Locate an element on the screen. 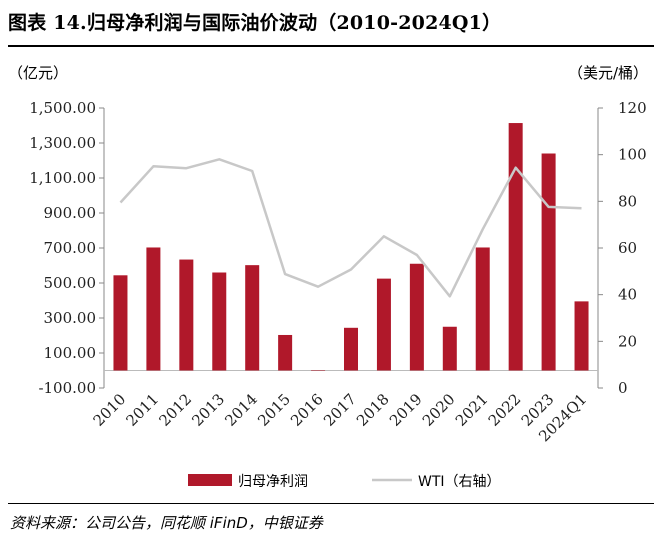 The height and width of the screenshot is (545, 662). x-tick-label: 2011 is located at coordinates (142, 410).